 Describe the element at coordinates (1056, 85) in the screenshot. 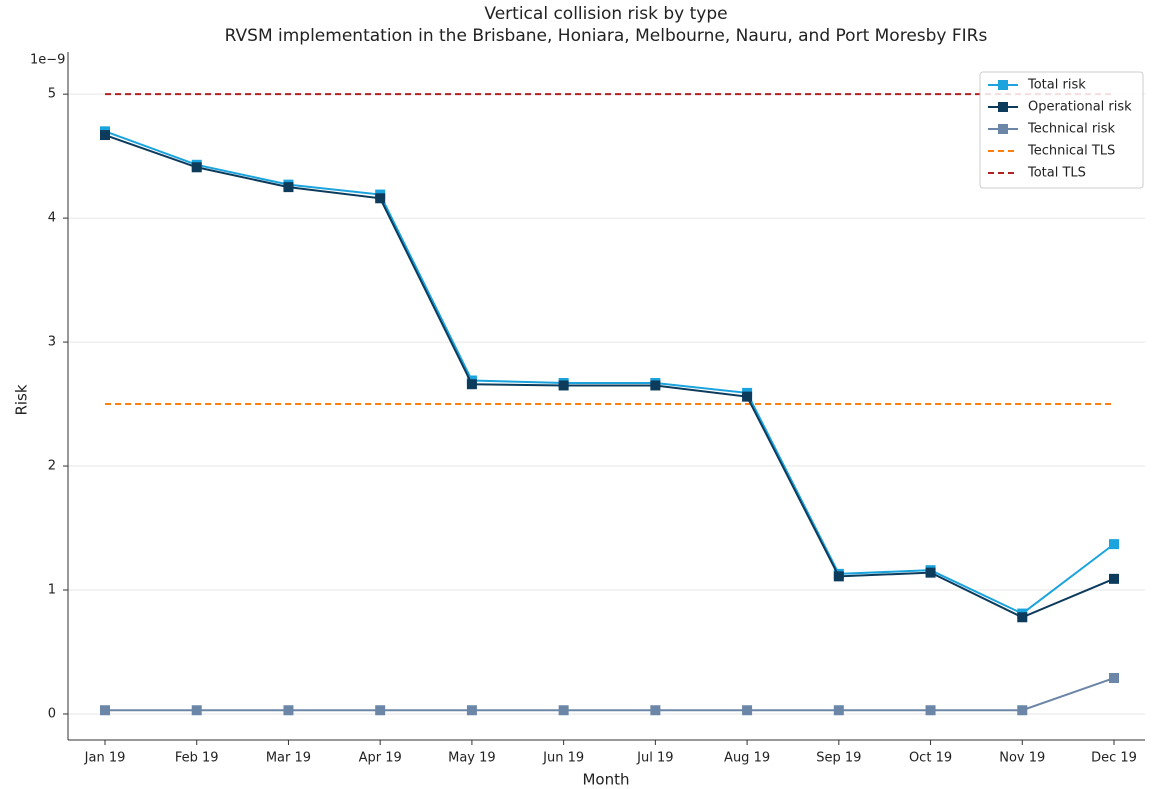

I see `legend-label: Total risk` at that location.